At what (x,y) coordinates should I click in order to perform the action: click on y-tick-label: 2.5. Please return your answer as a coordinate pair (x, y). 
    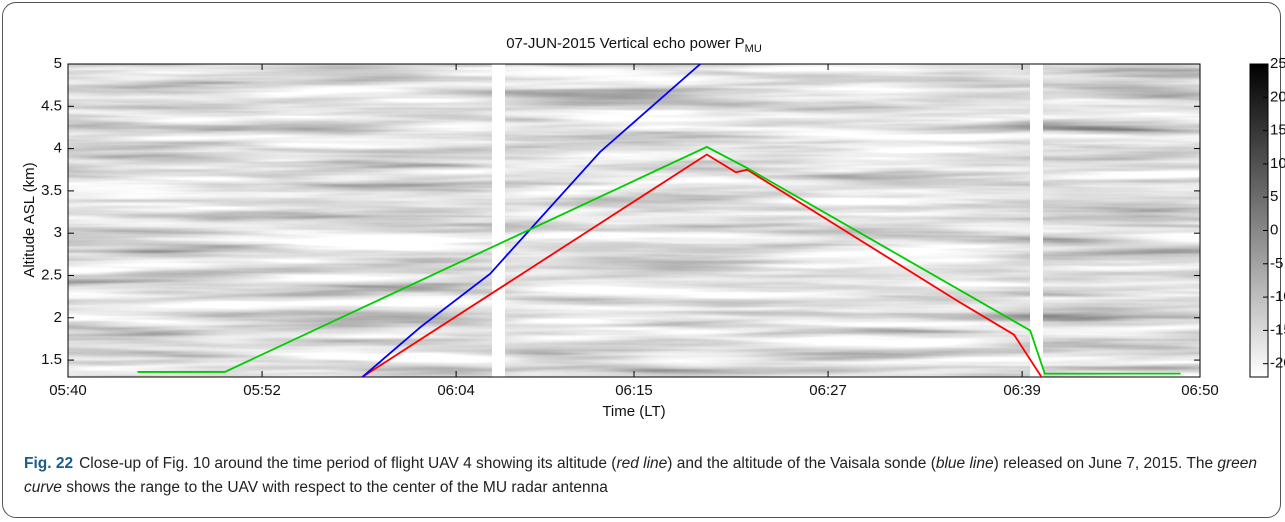
    Looking at the image, I should click on (51, 274).